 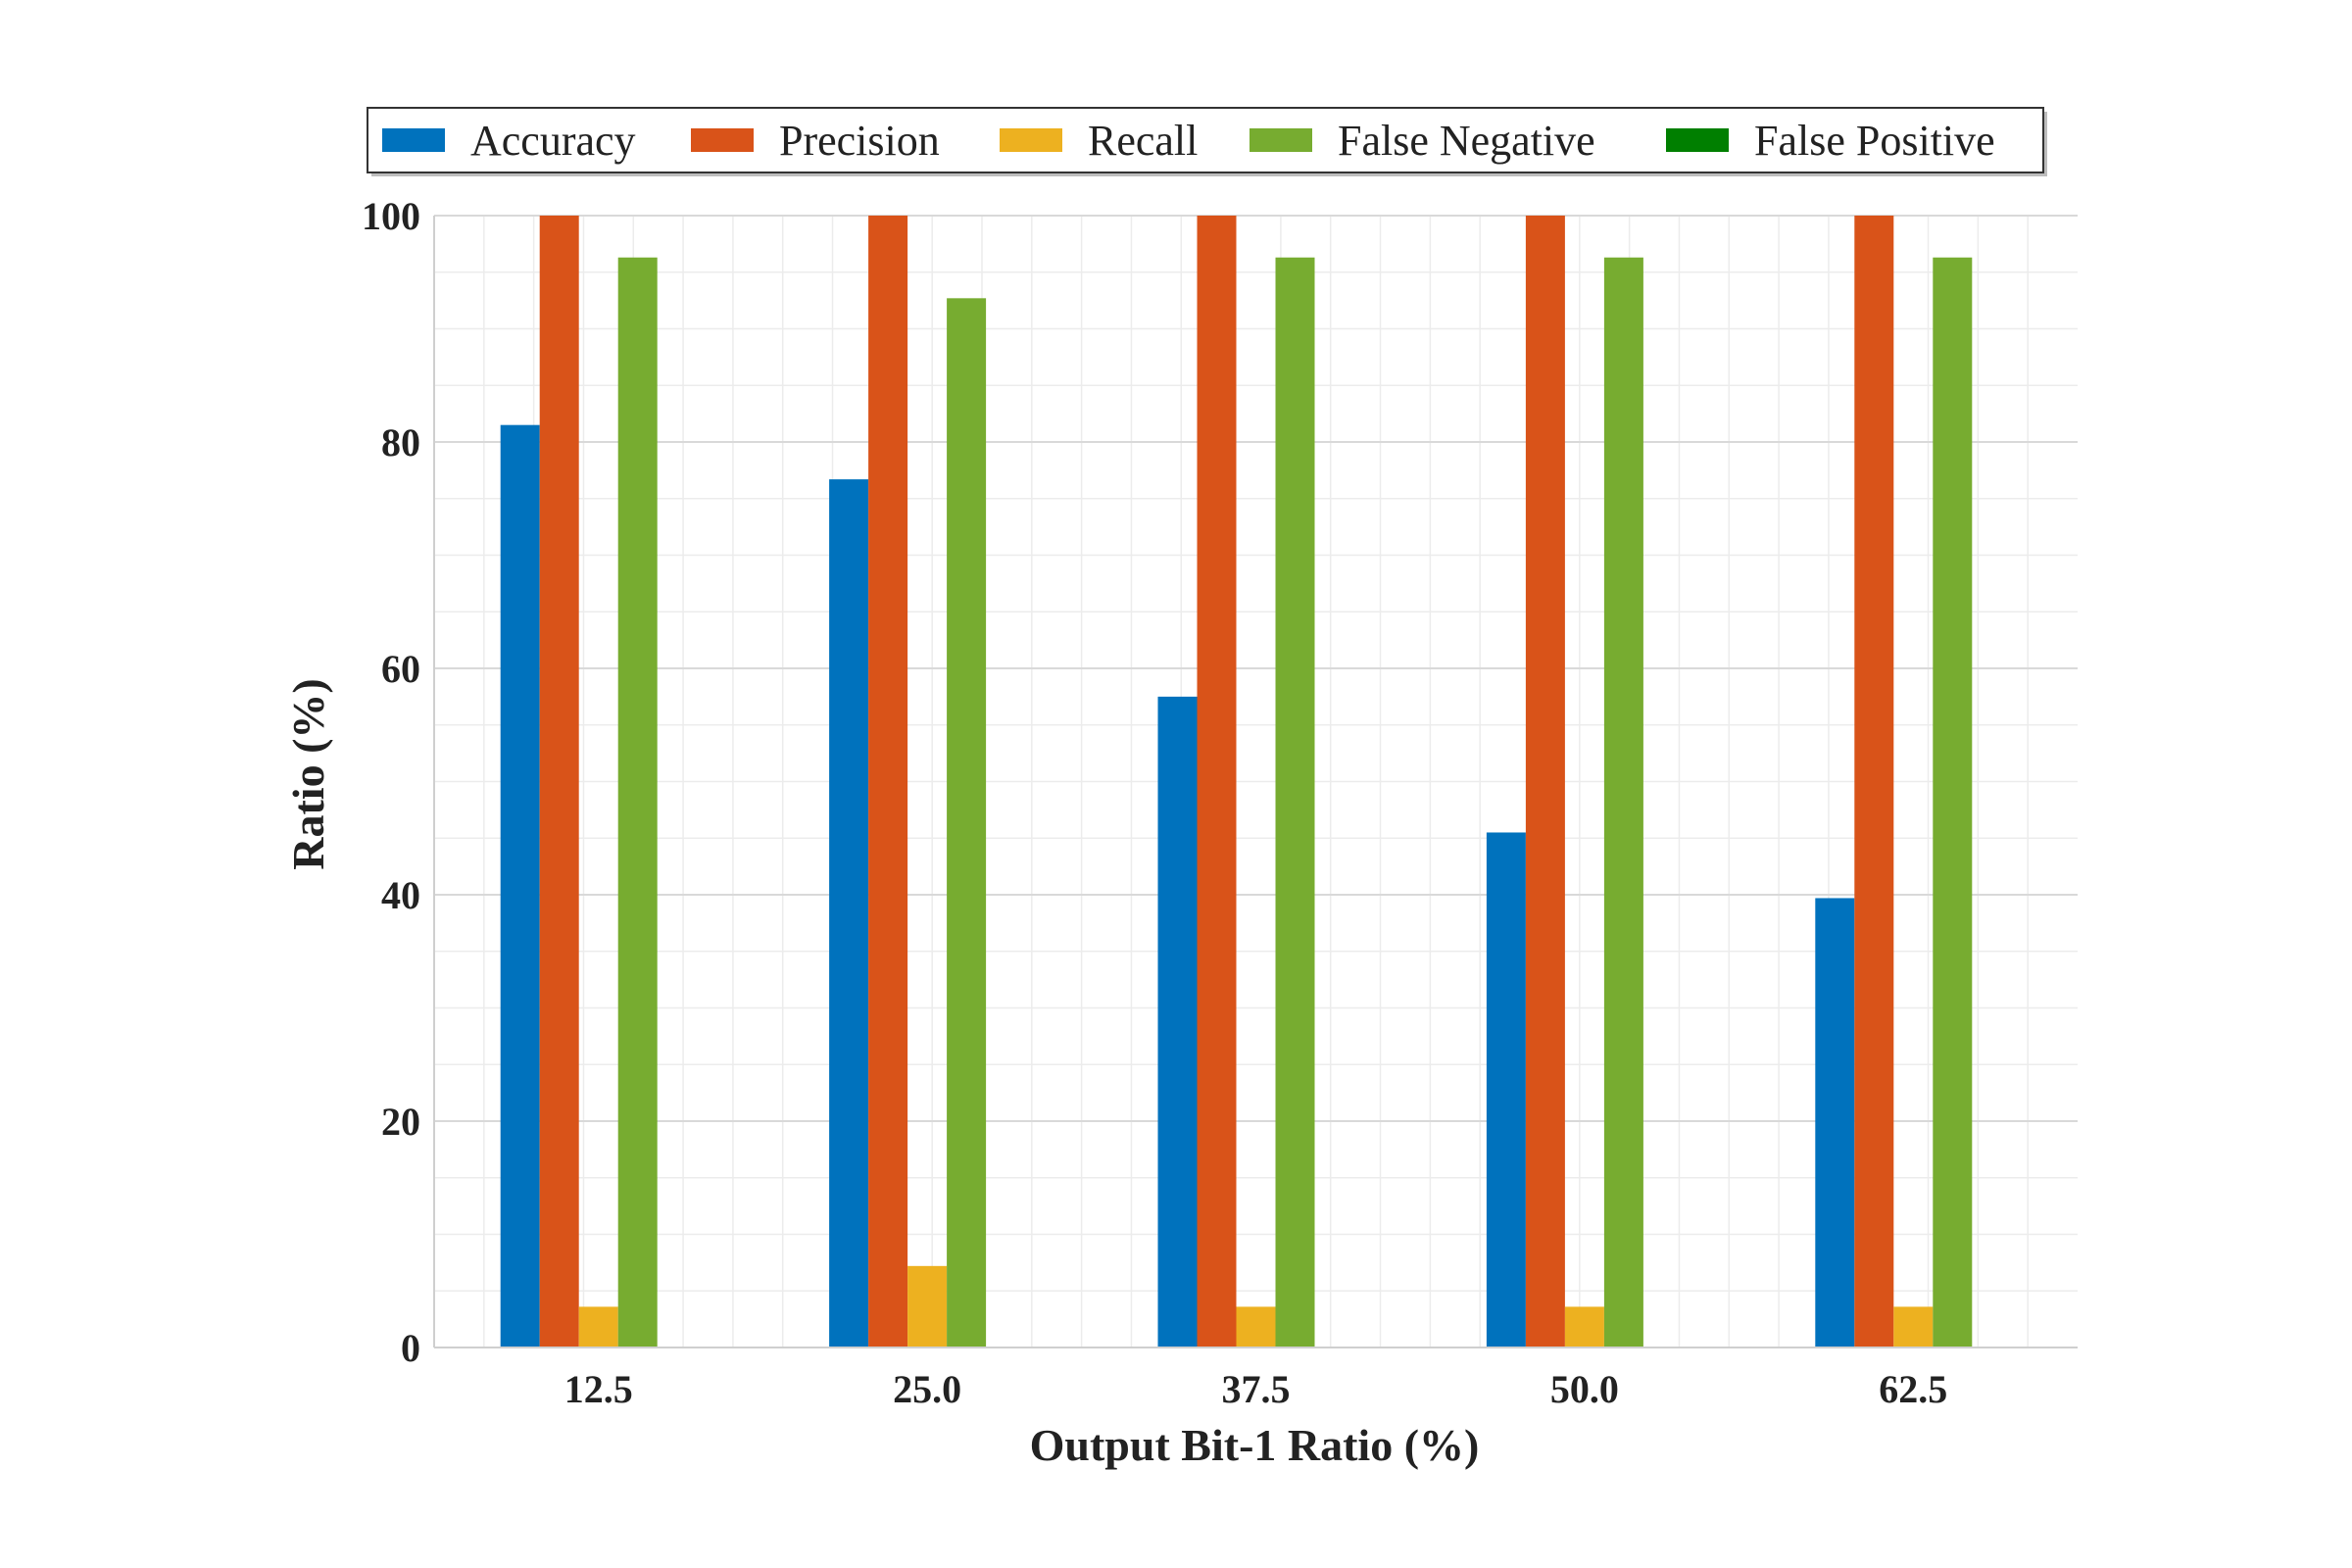 What do you see at coordinates (391, 216) in the screenshot?
I see `y-tick-label: 100` at bounding box center [391, 216].